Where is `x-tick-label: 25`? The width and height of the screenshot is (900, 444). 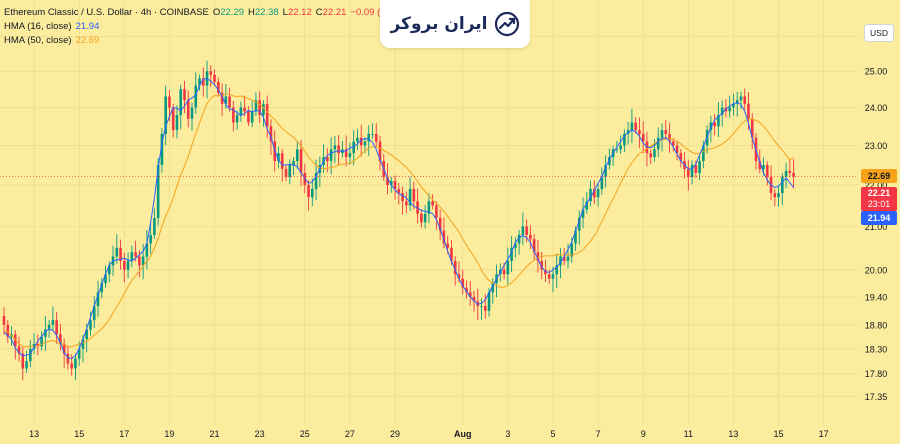 x-tick-label: 25 is located at coordinates (305, 434).